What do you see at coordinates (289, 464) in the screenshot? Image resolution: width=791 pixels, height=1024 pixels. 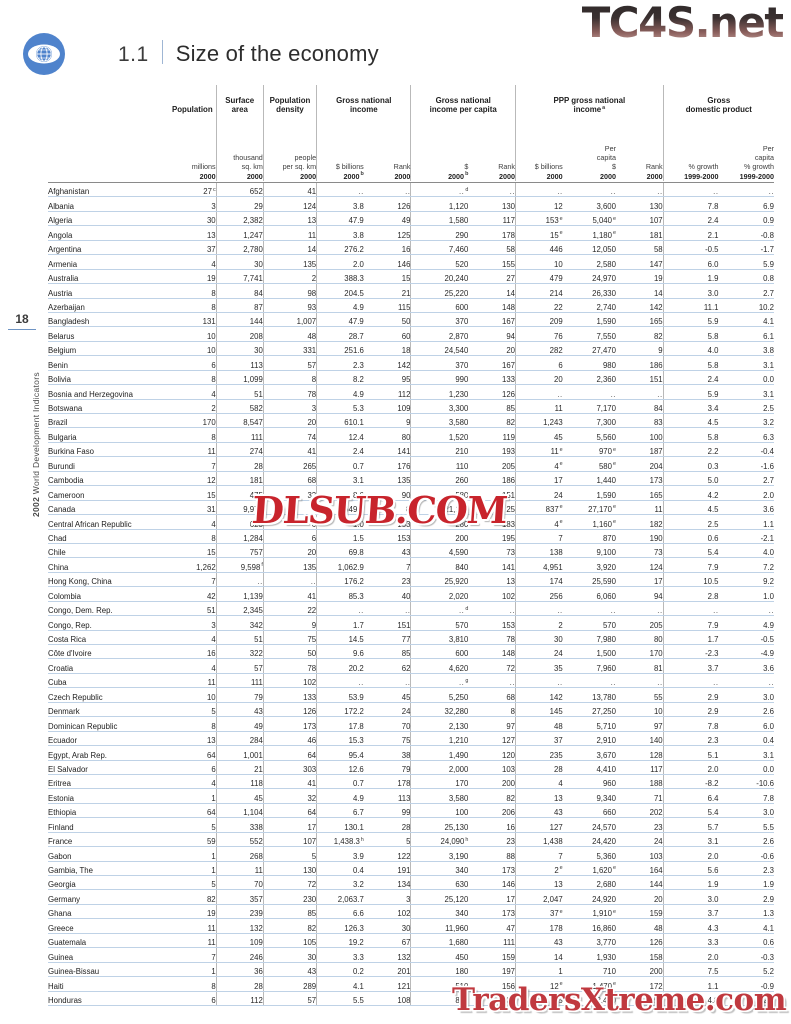 I see `data-cell: 265` at bounding box center [289, 464].